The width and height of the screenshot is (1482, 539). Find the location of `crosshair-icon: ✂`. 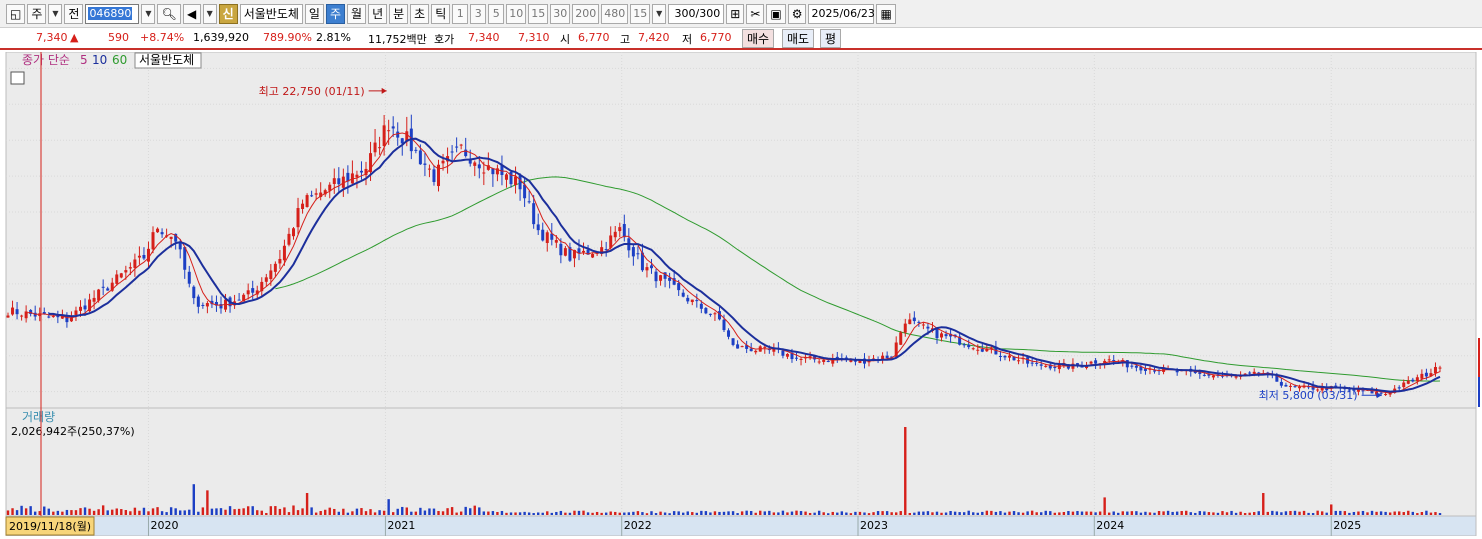

crosshair-icon: ✂ is located at coordinates (755, 13).